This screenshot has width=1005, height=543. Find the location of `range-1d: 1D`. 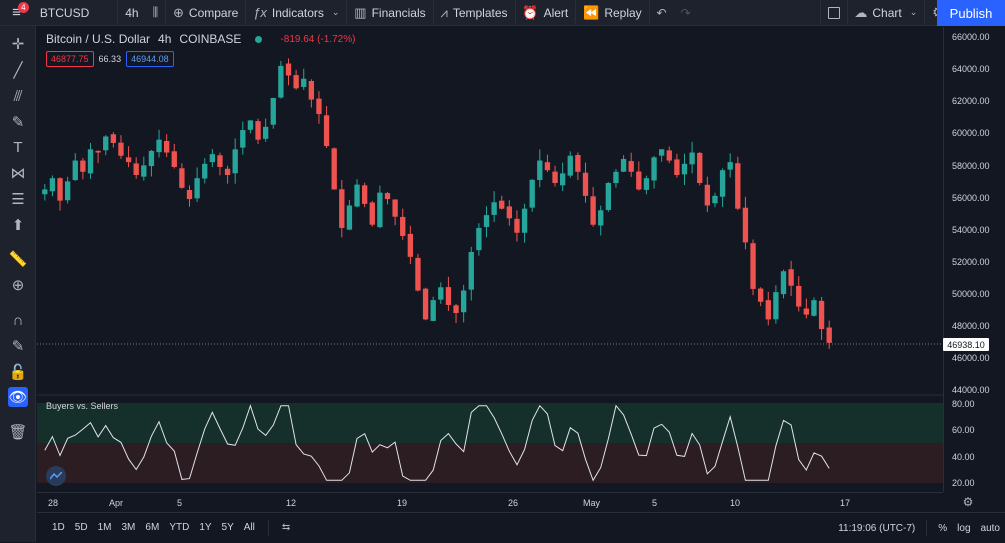

range-1d: 1D is located at coordinates (58, 527).